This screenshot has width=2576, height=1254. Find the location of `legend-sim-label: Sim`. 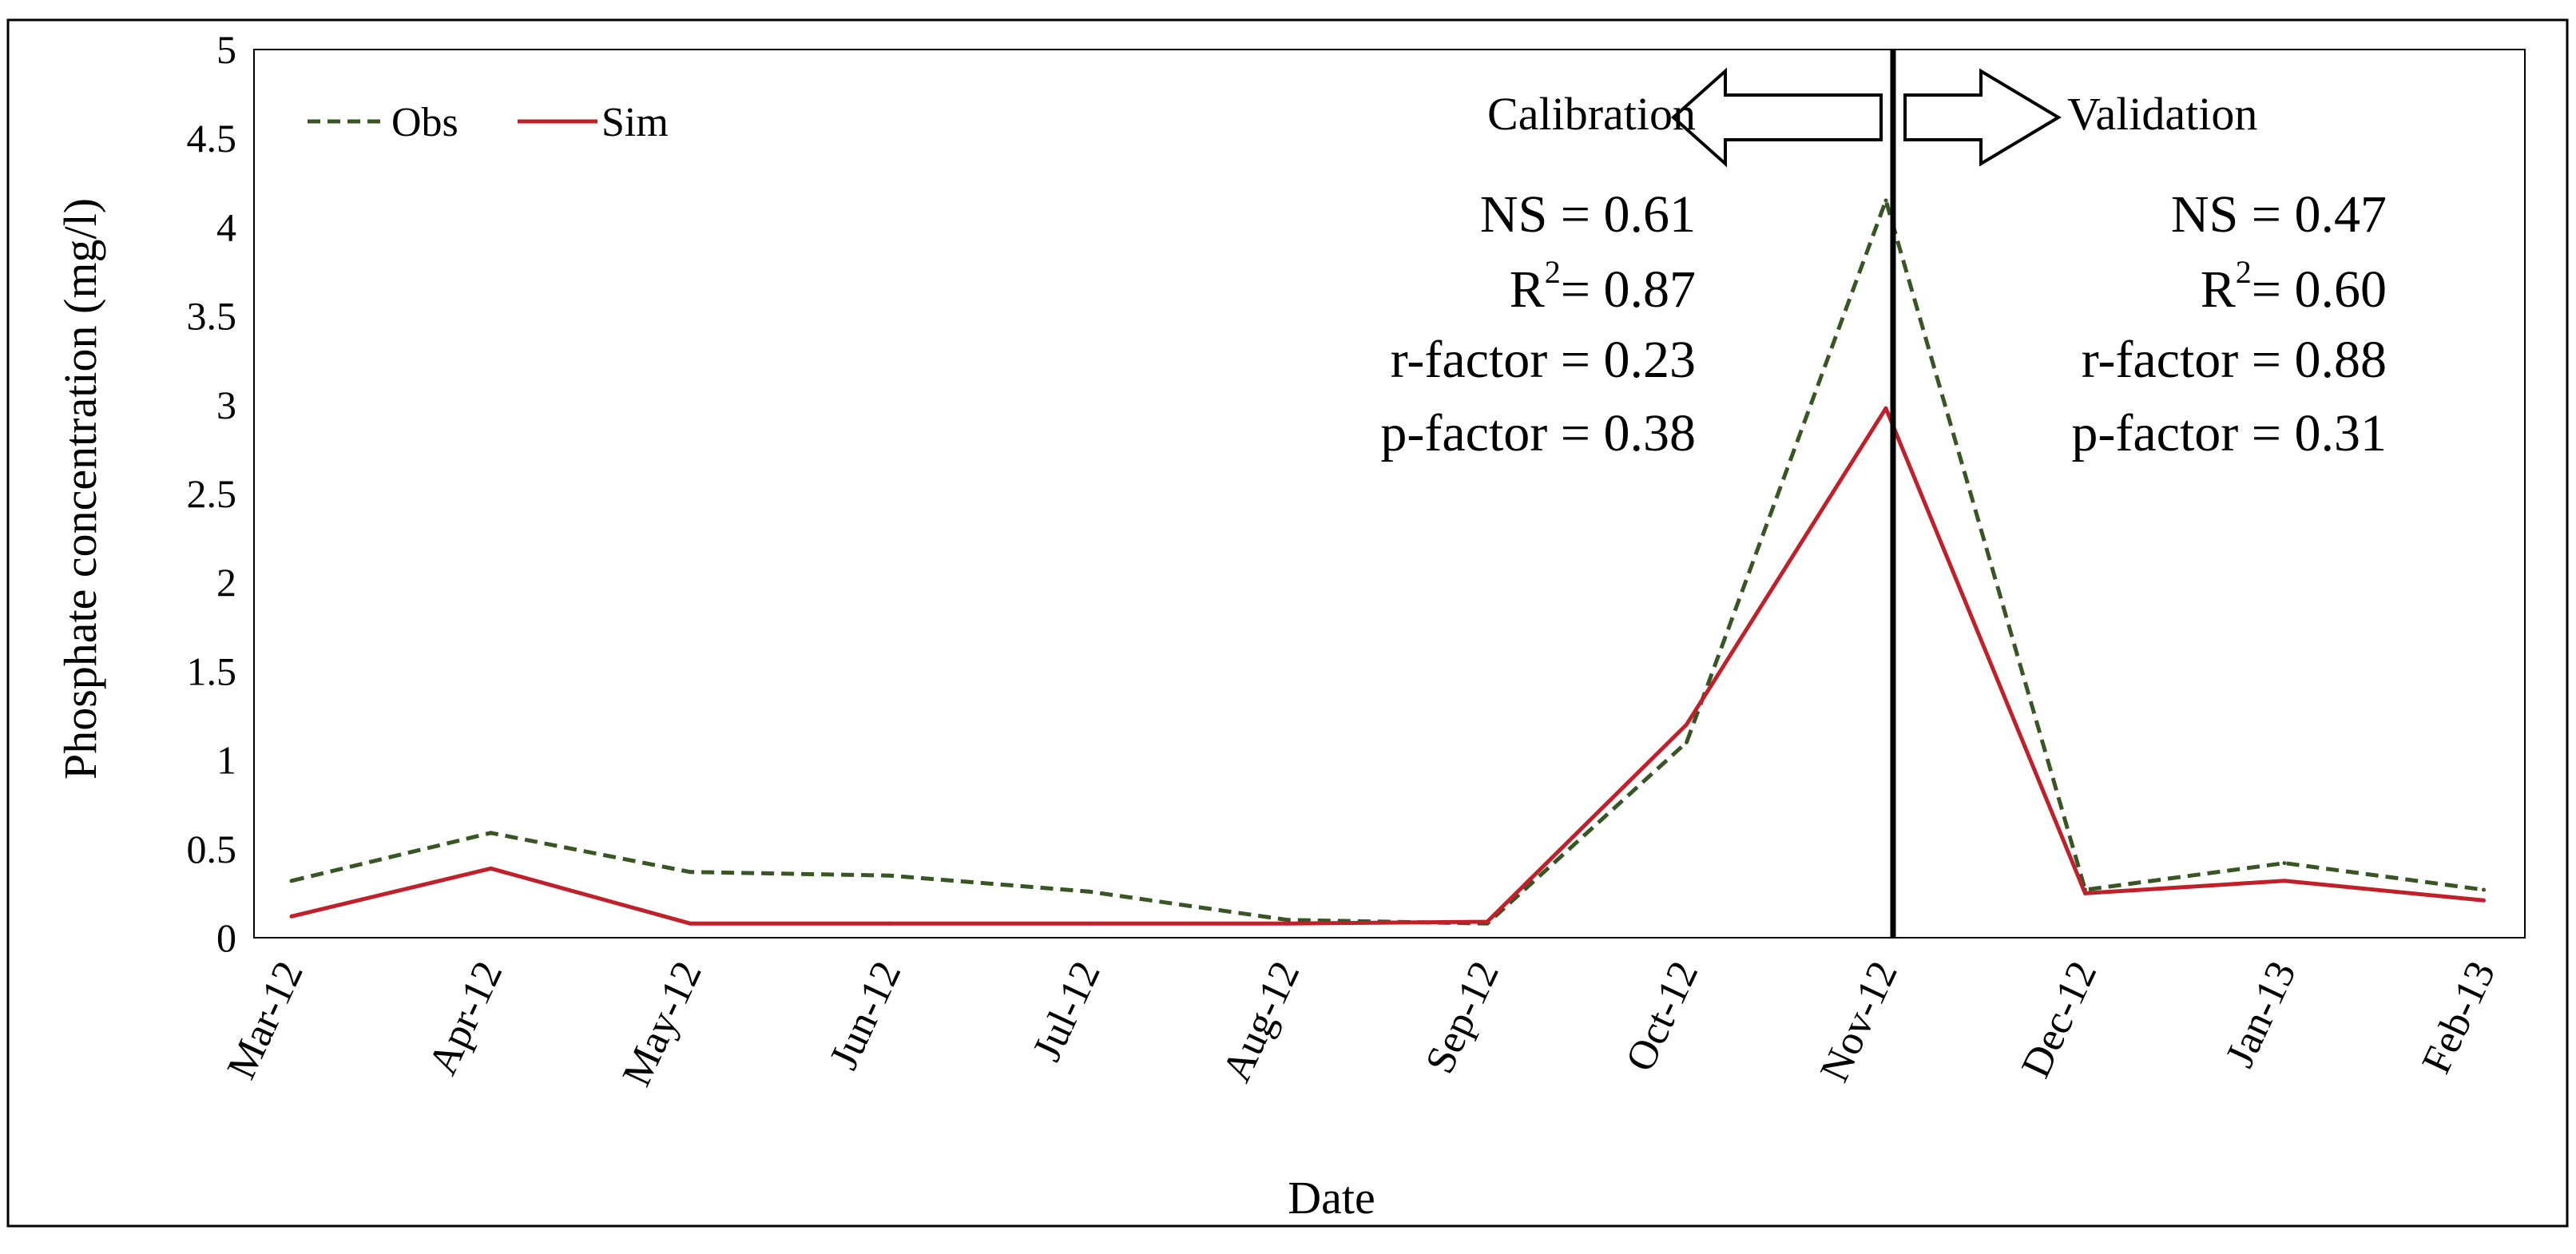

legend-sim-label: Sim is located at coordinates (635, 122).